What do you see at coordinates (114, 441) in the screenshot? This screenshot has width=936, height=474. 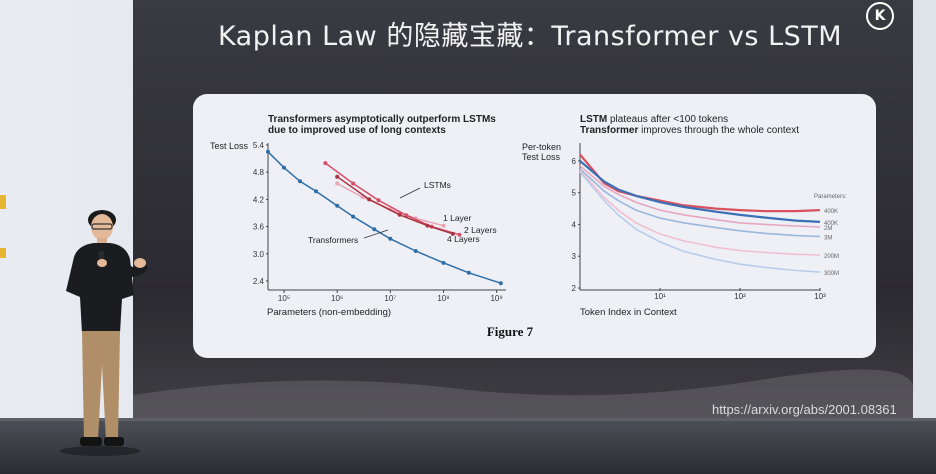 I see `speaker-shoe-right` at bounding box center [114, 441].